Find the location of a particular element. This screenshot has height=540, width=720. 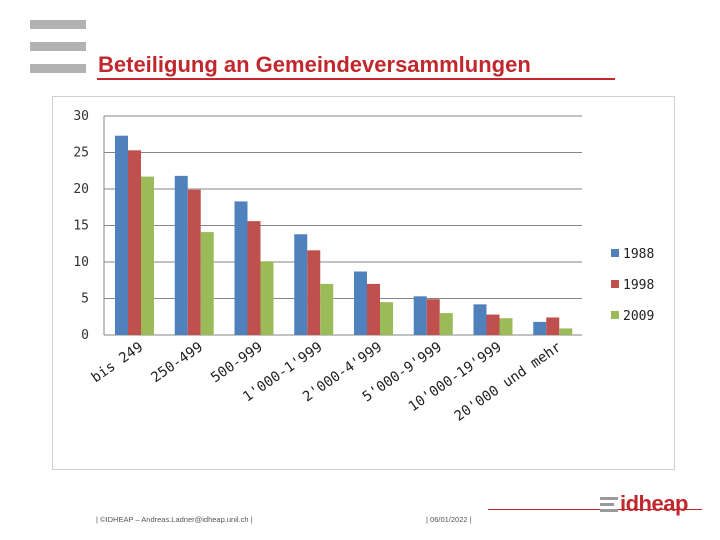

logo-lines-icon is located at coordinates (610, 507).